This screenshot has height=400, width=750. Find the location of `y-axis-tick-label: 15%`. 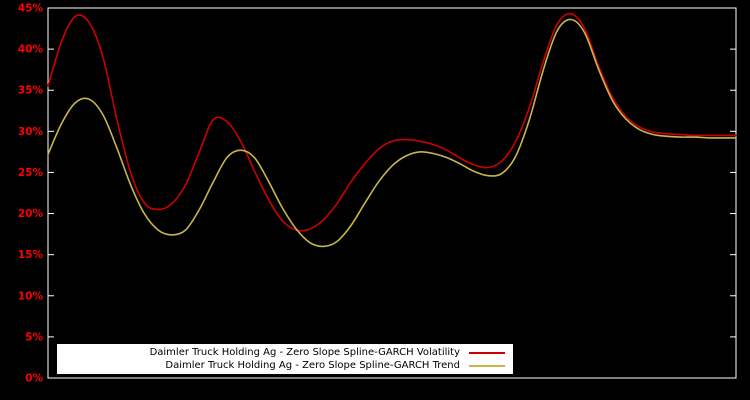

y-axis-tick-label: 15% is located at coordinates (31, 255).